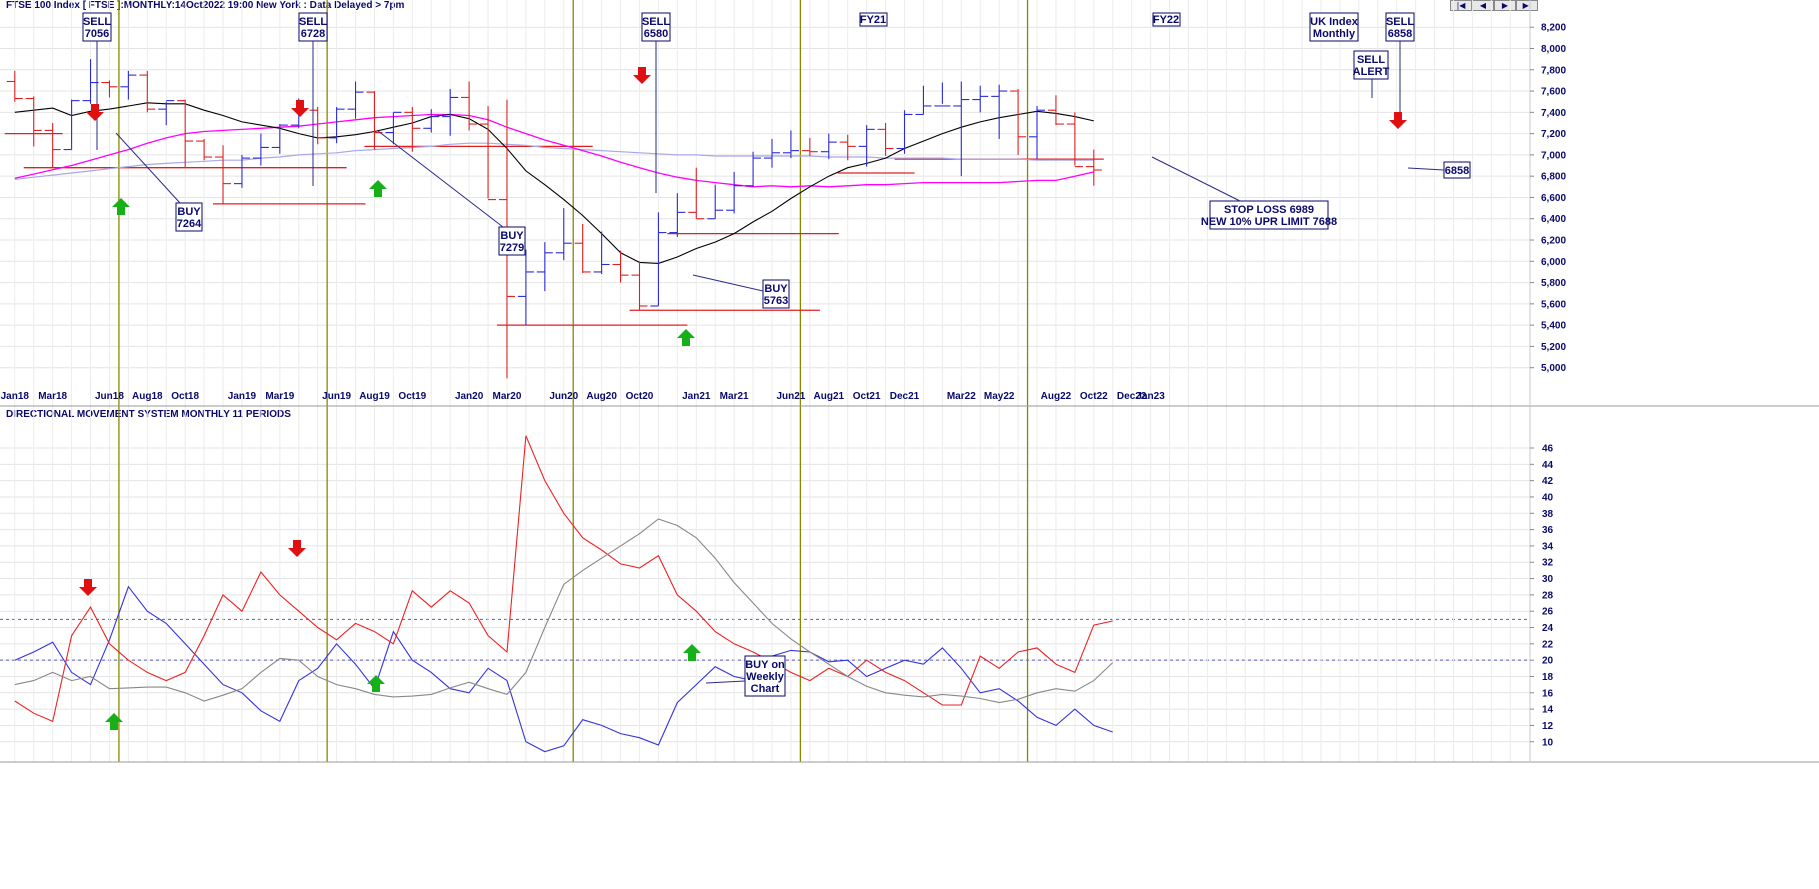 The image size is (1819, 889). I want to click on sell-alert-box-text: SELL, so click(1371, 60).